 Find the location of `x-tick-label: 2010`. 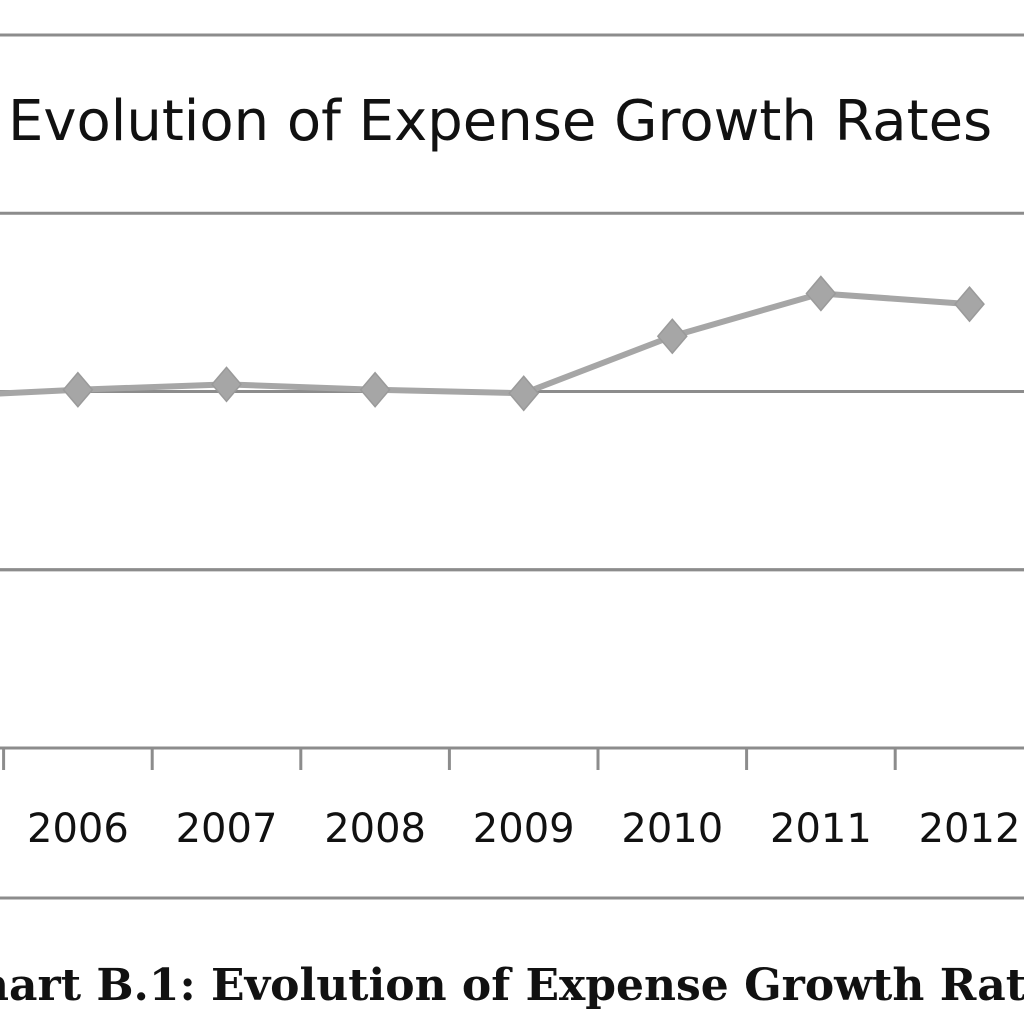

x-tick-label: 2010 is located at coordinates (672, 829).